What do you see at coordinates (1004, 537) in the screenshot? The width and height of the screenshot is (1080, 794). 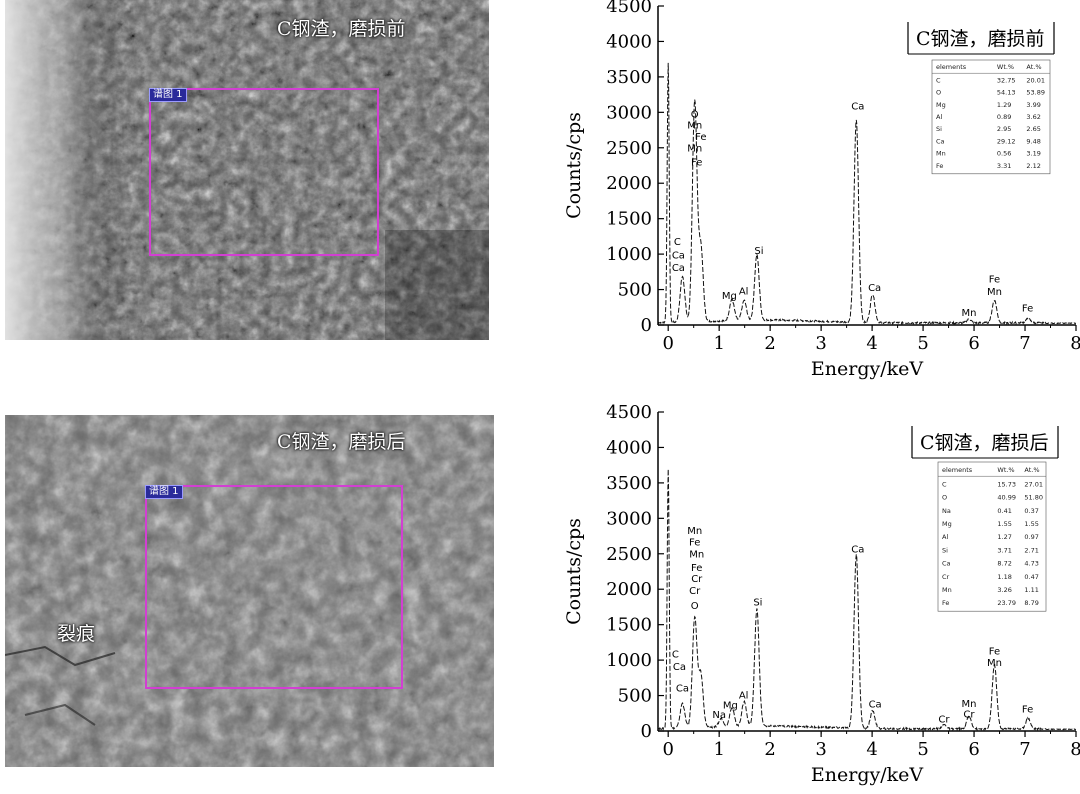 I see `table-cell: 1.27` at bounding box center [1004, 537].